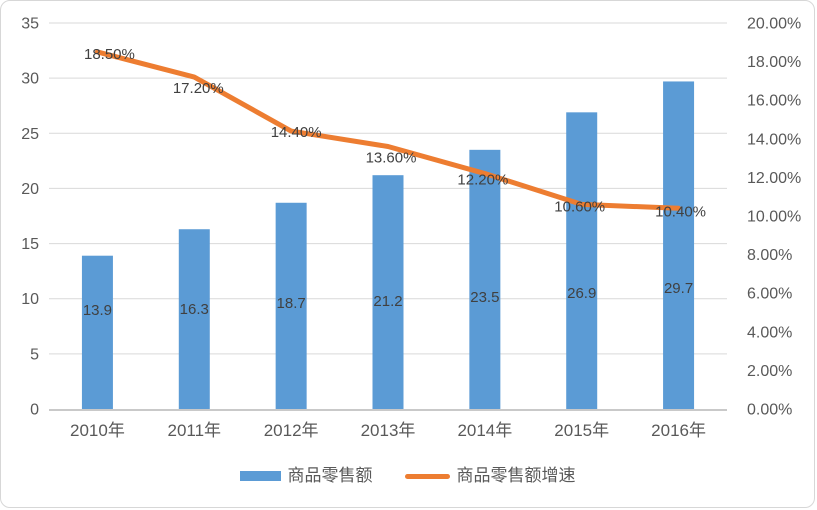 This screenshot has height=510, width=817. I want to click on left-axis-tick-label: 5, so click(34, 354).